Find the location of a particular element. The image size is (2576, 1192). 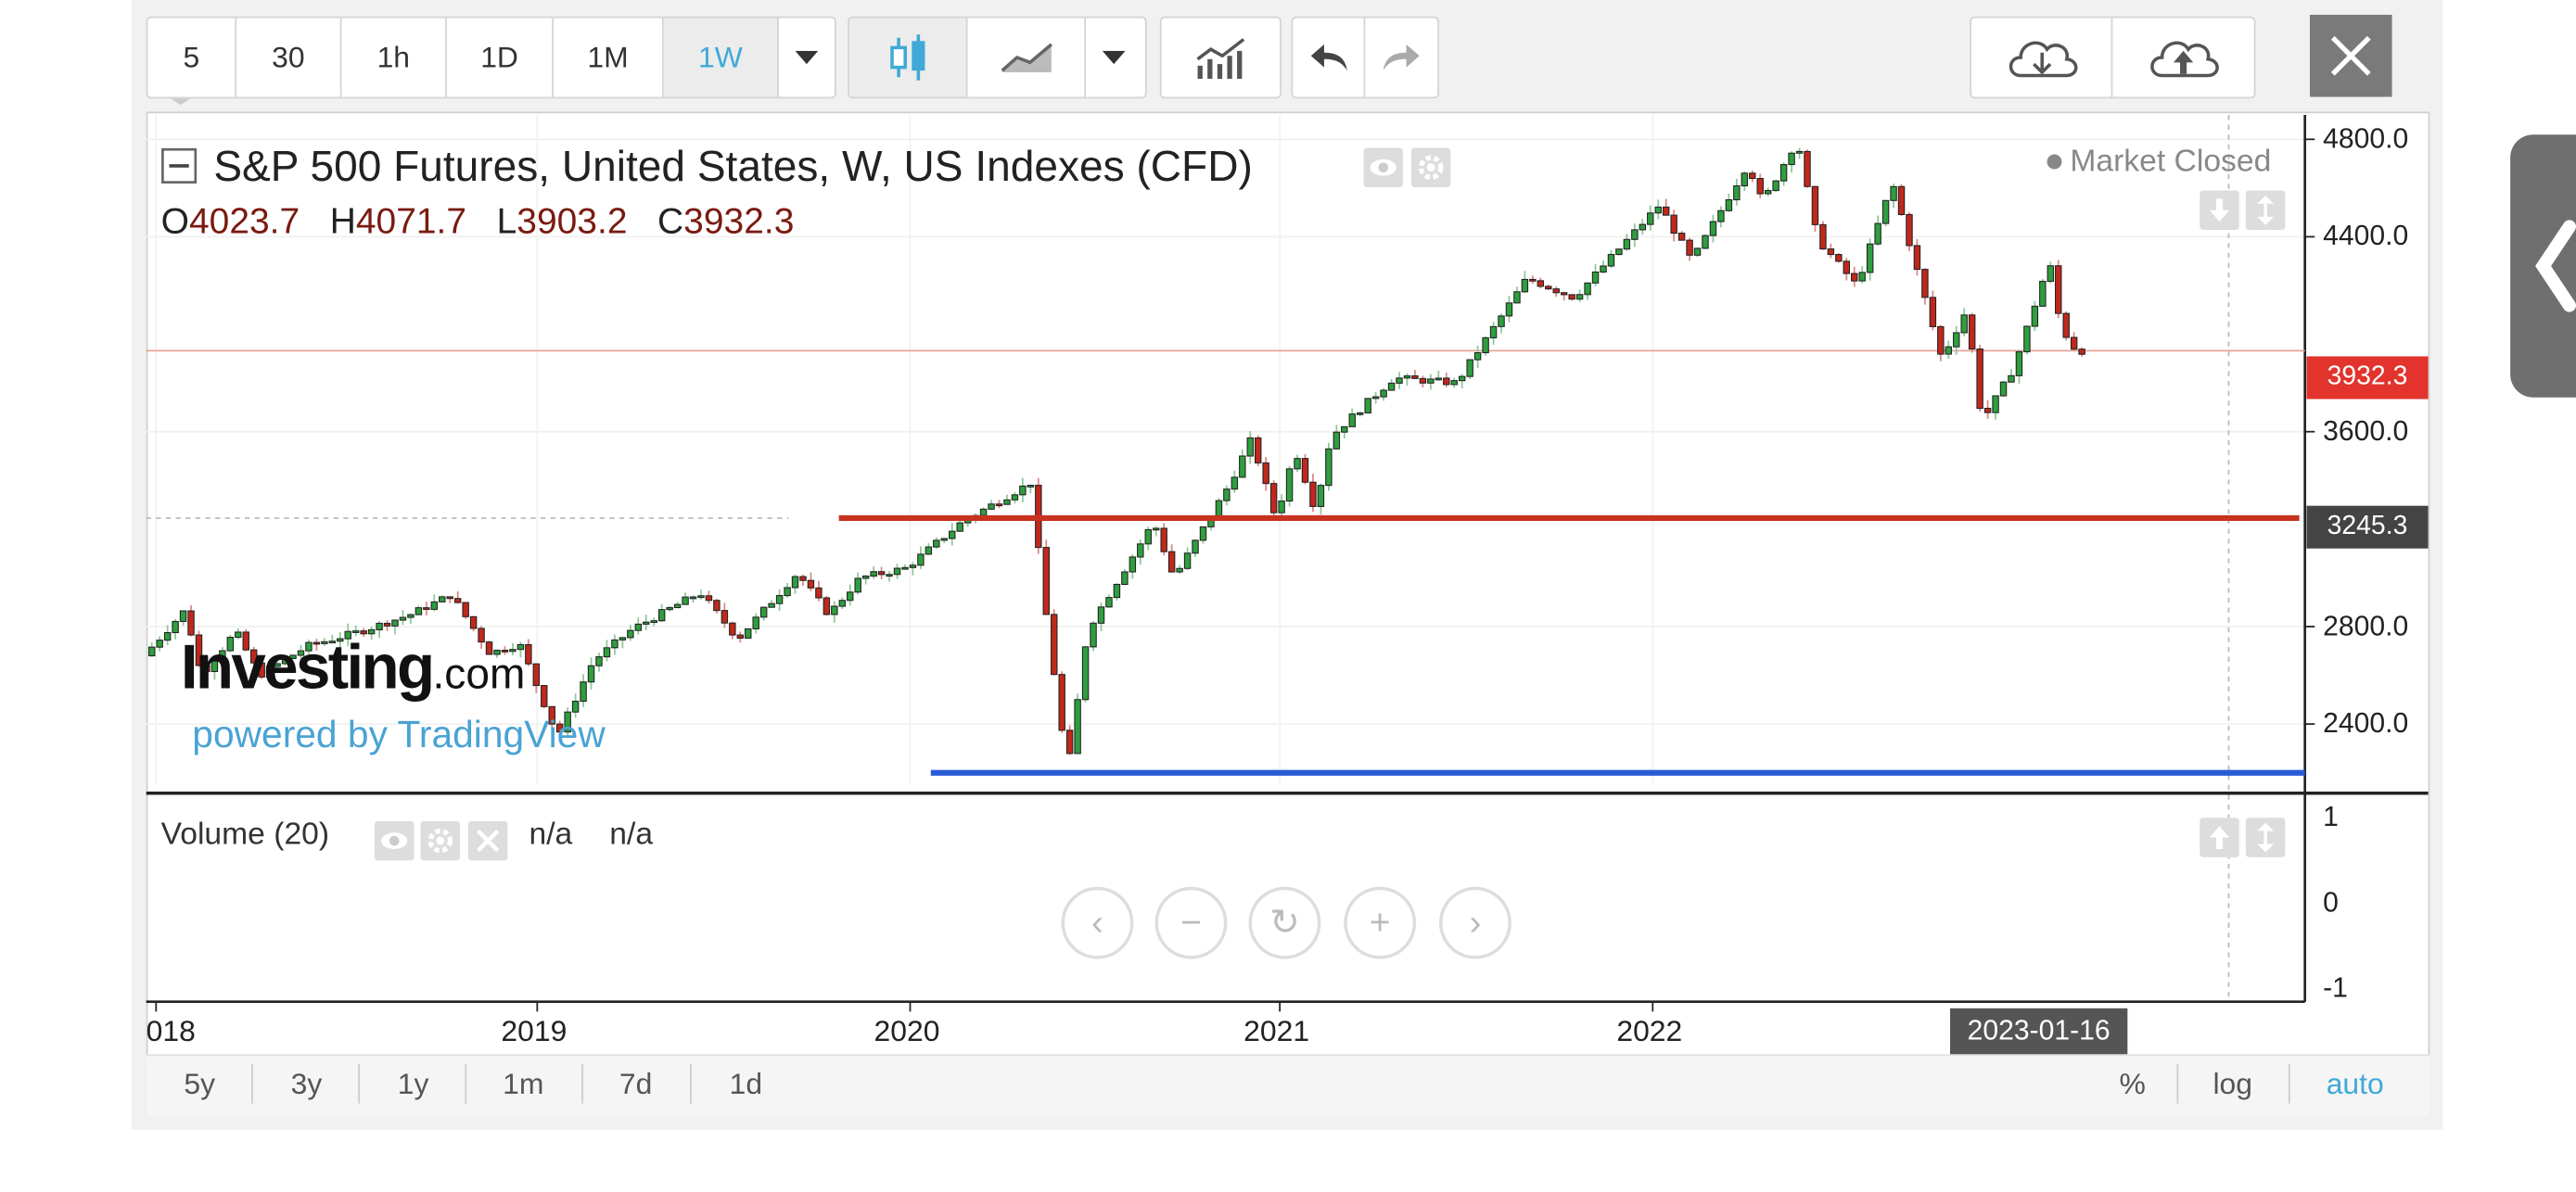

volume-value-2: n/a is located at coordinates (632, 836).